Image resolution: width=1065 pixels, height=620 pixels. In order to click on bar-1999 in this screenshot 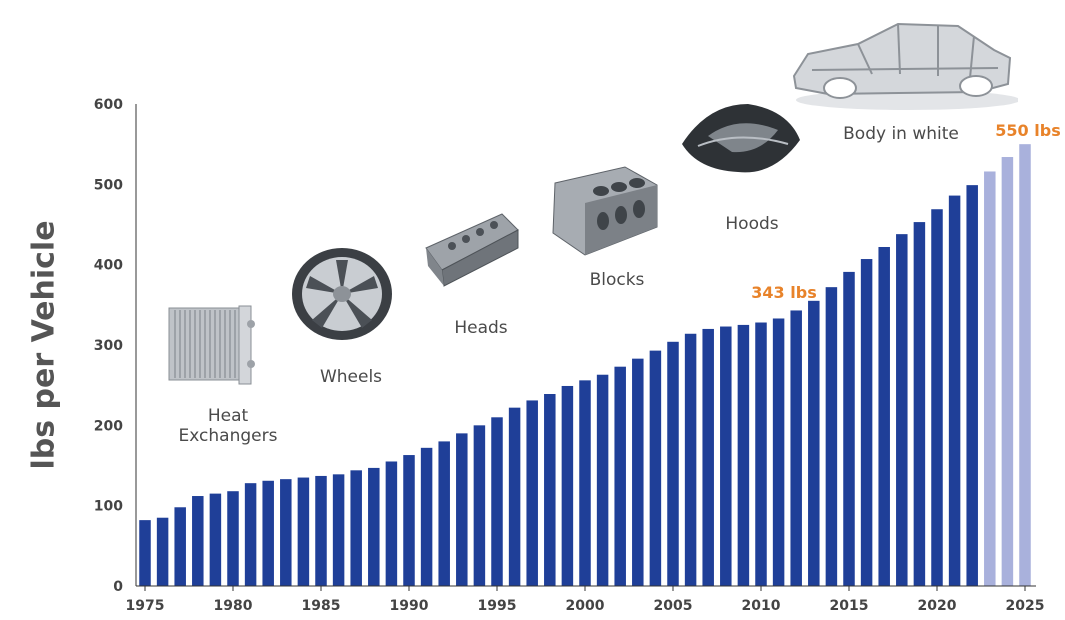, I will do `click(567, 485)`.